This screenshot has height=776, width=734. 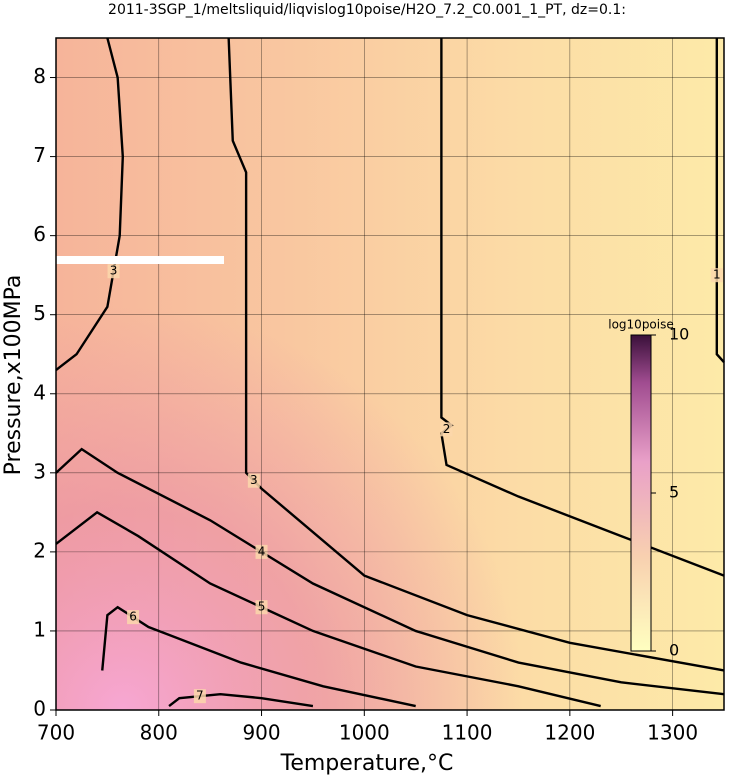 What do you see at coordinates (39, 155) in the screenshot?
I see `y-tick-label: 7` at bounding box center [39, 155].